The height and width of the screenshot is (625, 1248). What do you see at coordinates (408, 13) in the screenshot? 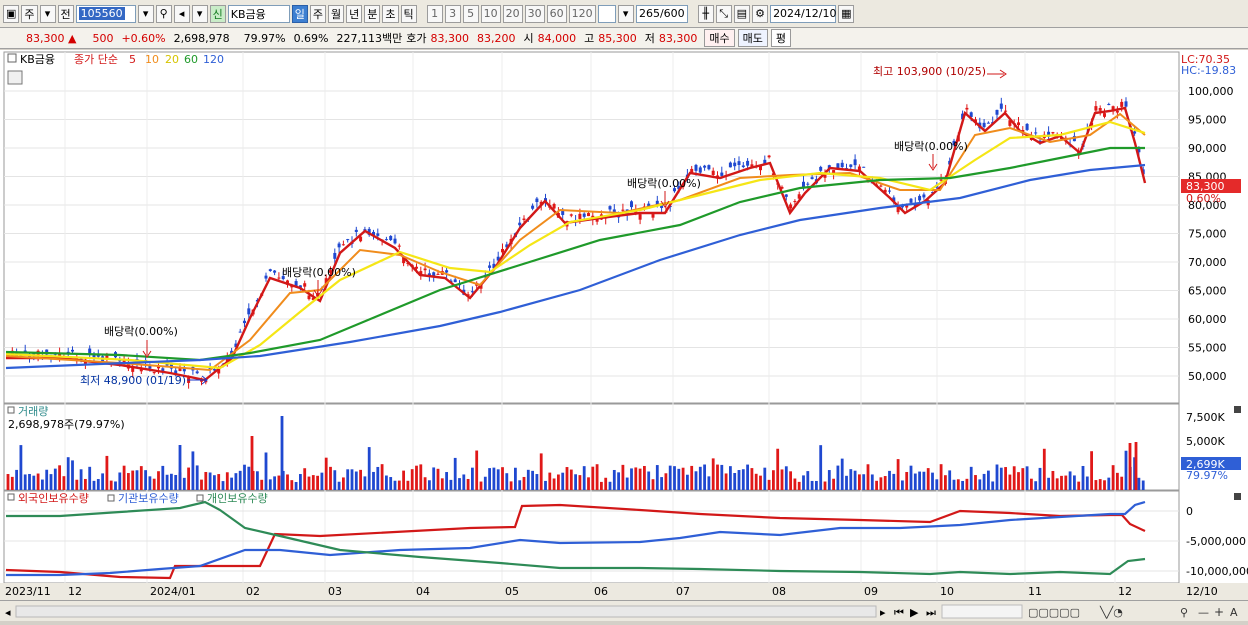
I see `period-tick: 틱` at bounding box center [408, 13].